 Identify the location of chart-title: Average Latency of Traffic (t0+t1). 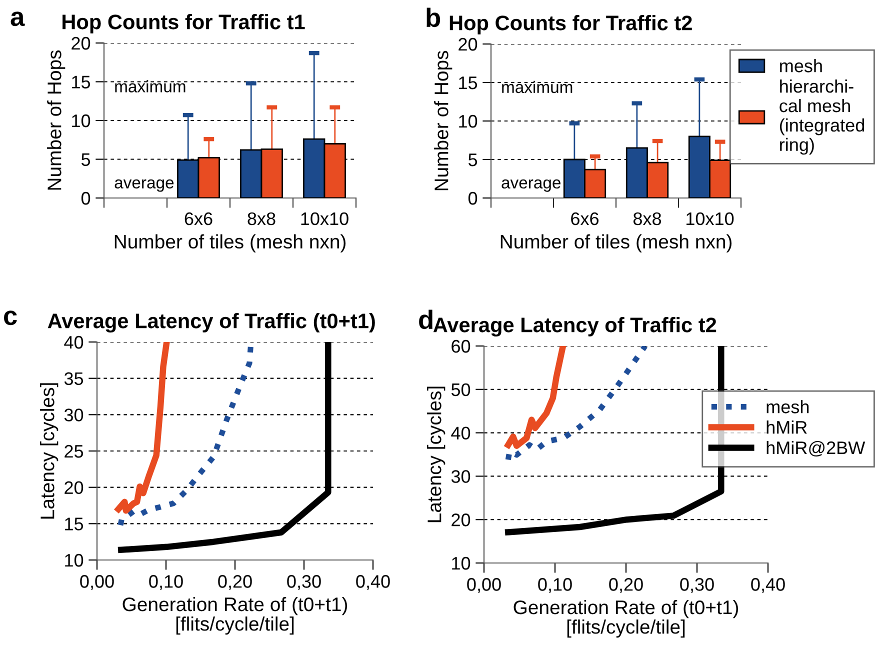
(211, 323).